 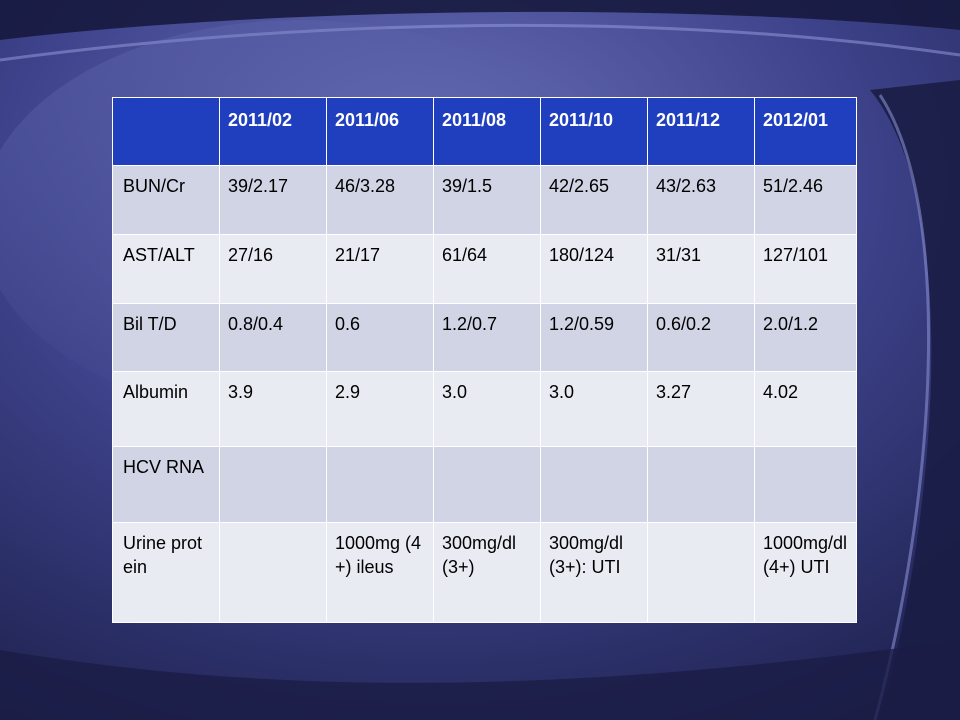 I want to click on table-cell: 1.2/0.7, so click(x=487, y=337).